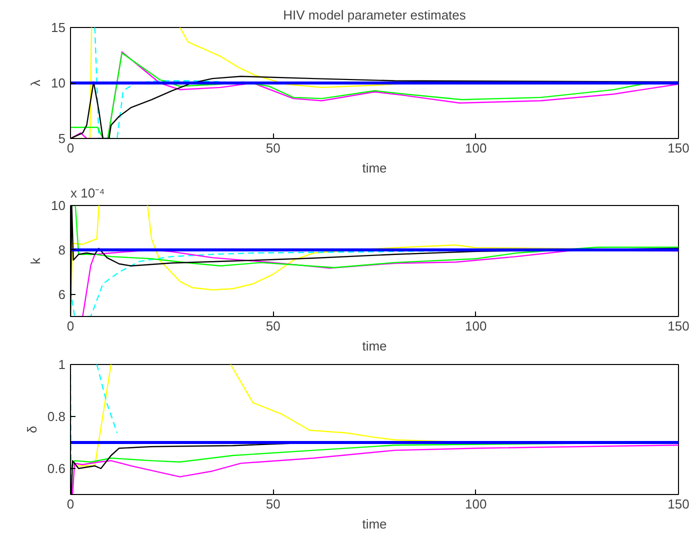 The image size is (696, 535). I want to click on y-tick-label: 6, so click(62, 294).